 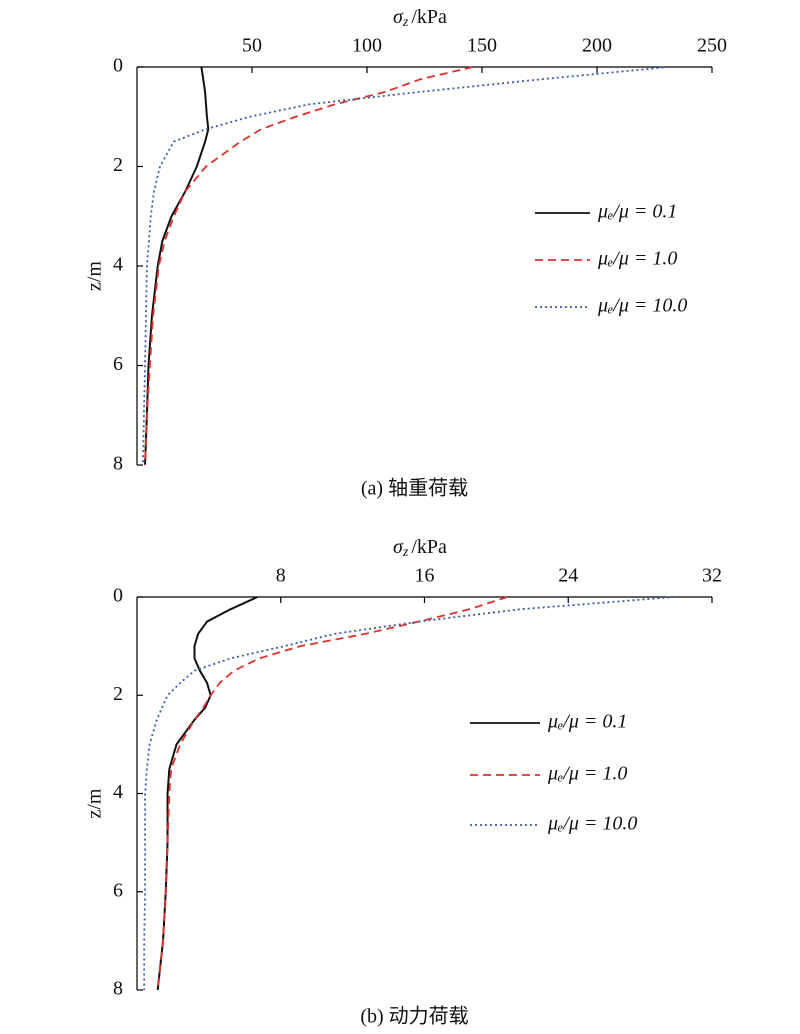 What do you see at coordinates (712, 576) in the screenshot?
I see `x-tick-label: 32` at bounding box center [712, 576].